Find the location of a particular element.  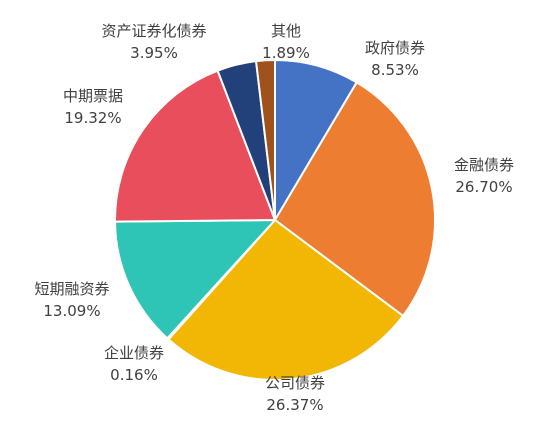

label-pct-enterprise: 0.16% is located at coordinates (134, 375).